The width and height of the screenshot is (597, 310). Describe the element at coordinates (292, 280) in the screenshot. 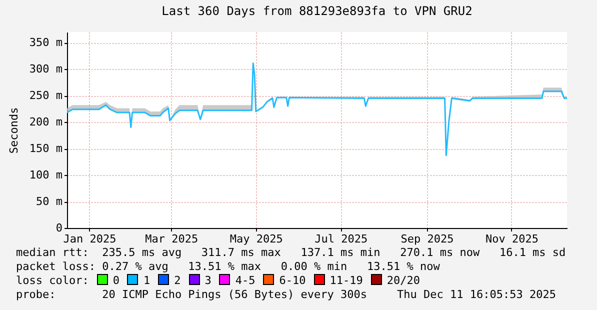

I see `text: 6-10` at that location.